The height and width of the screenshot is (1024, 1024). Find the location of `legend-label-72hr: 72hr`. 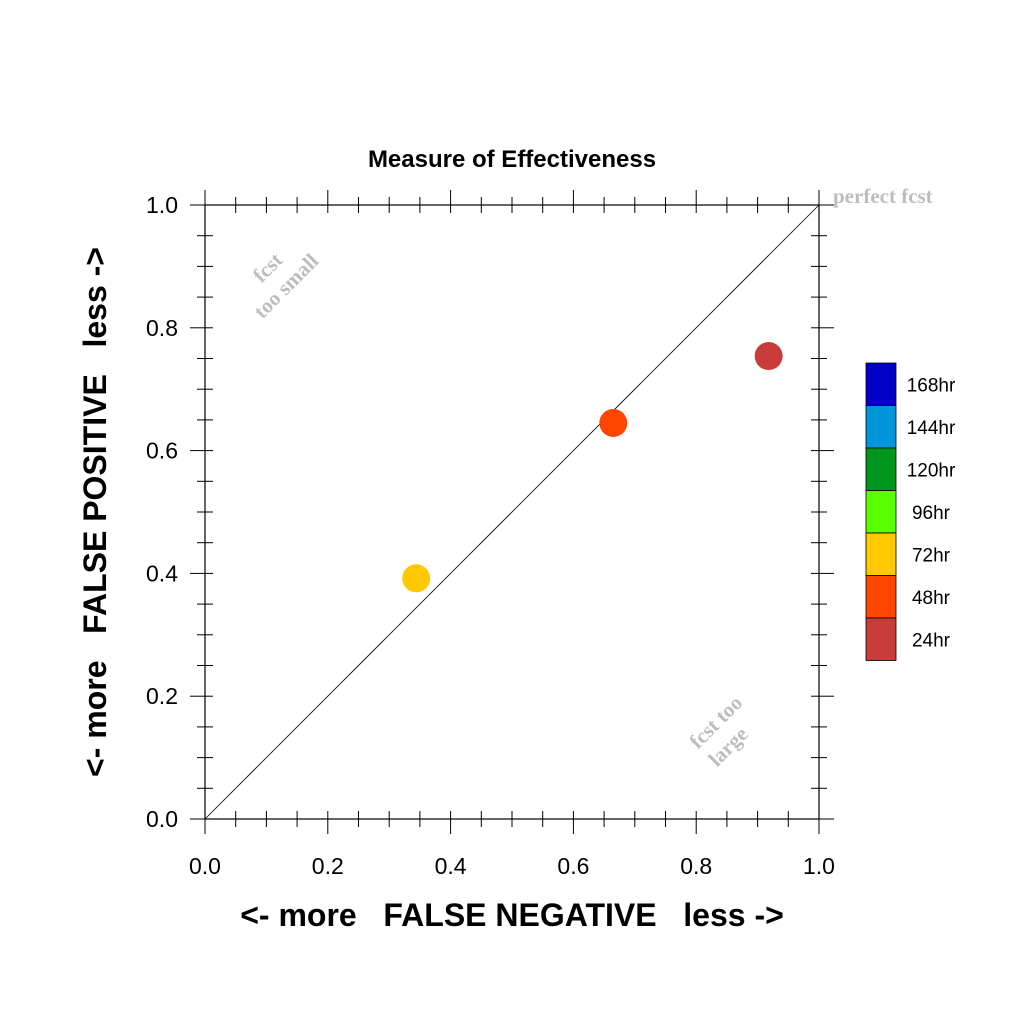

legend-label-72hr: 72hr is located at coordinates (931, 555).